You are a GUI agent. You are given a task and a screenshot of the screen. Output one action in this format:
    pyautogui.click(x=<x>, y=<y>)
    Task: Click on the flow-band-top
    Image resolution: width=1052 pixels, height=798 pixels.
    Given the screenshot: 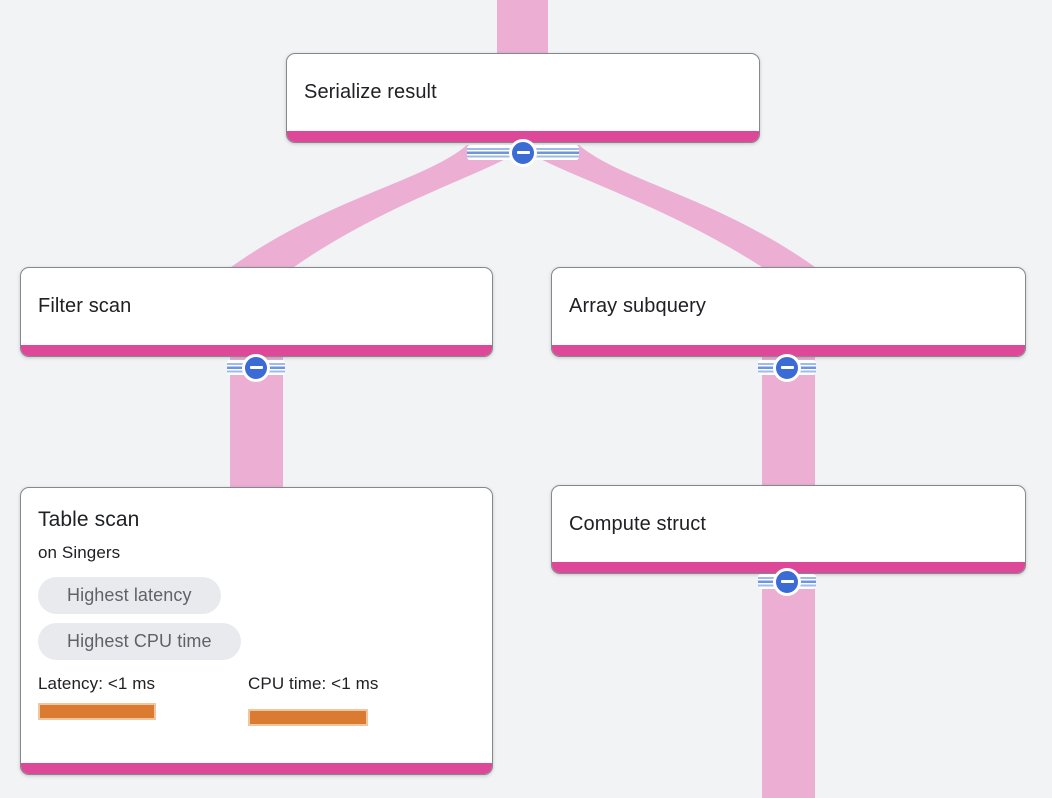 What is the action you would take?
    pyautogui.click(x=522, y=28)
    